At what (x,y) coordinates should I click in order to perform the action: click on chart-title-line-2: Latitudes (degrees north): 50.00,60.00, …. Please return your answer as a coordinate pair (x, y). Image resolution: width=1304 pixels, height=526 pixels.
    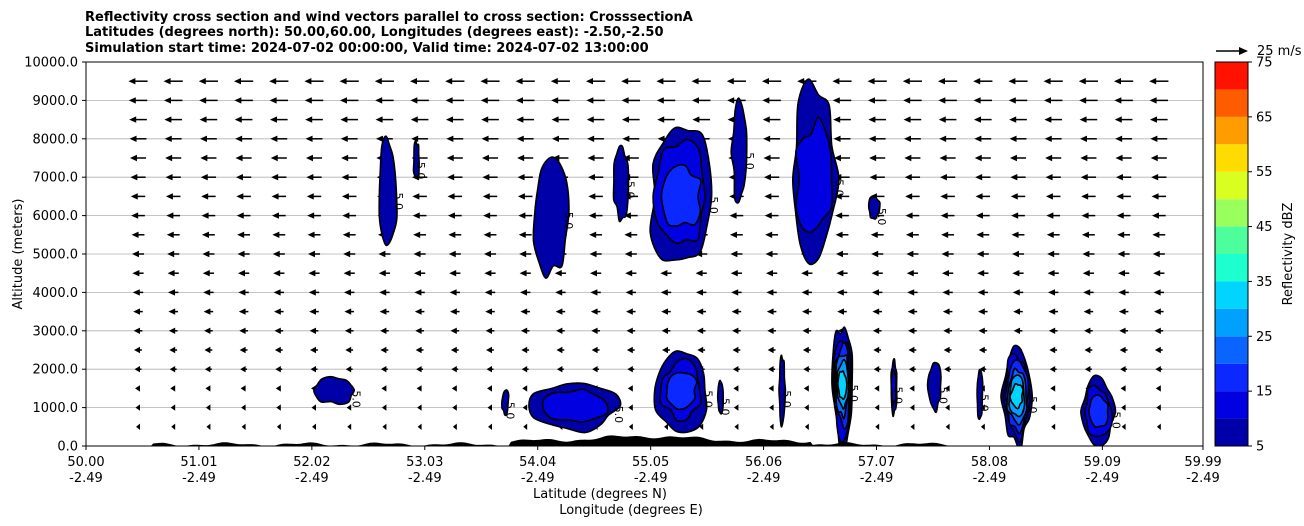
    Looking at the image, I should click on (374, 32).